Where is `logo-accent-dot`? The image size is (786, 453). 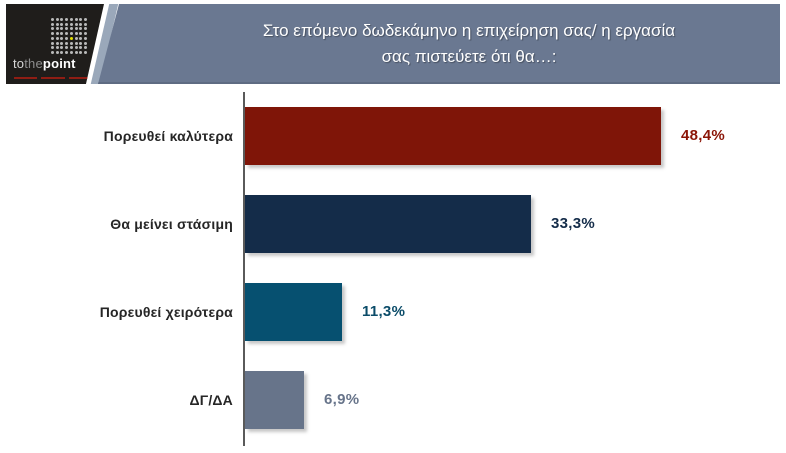
logo-accent-dot is located at coordinates (71, 38).